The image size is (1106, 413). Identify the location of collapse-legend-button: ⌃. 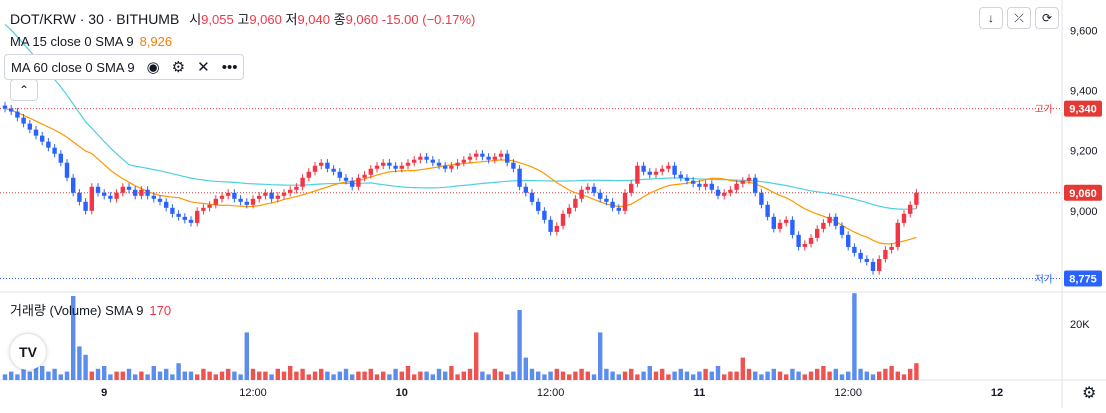
(24, 90).